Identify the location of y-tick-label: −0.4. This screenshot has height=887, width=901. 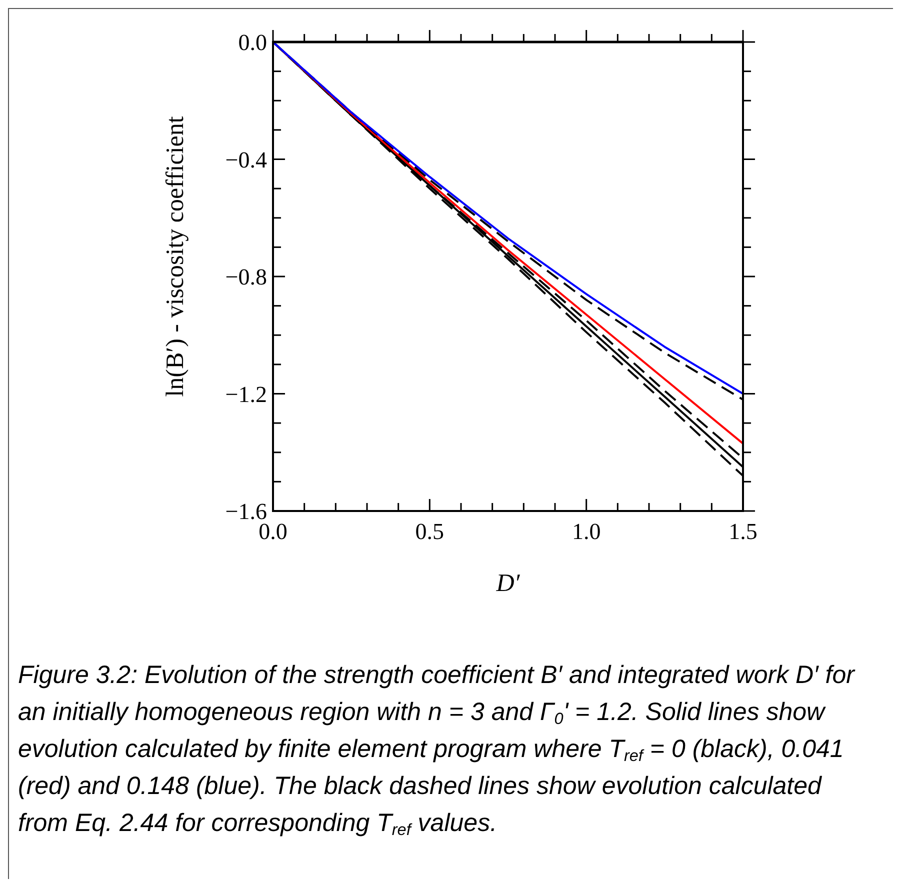
(246, 159).